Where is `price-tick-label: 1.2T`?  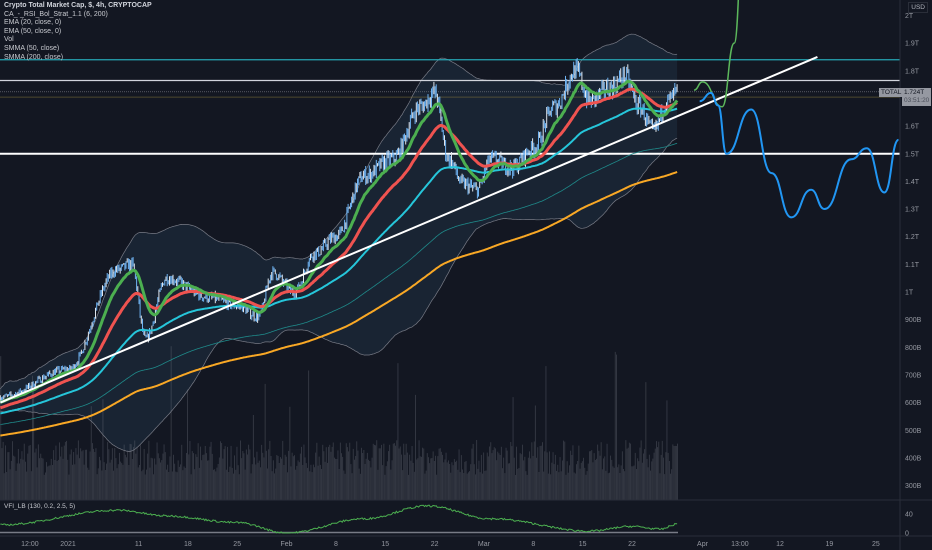 price-tick-label: 1.2T is located at coordinates (912, 237).